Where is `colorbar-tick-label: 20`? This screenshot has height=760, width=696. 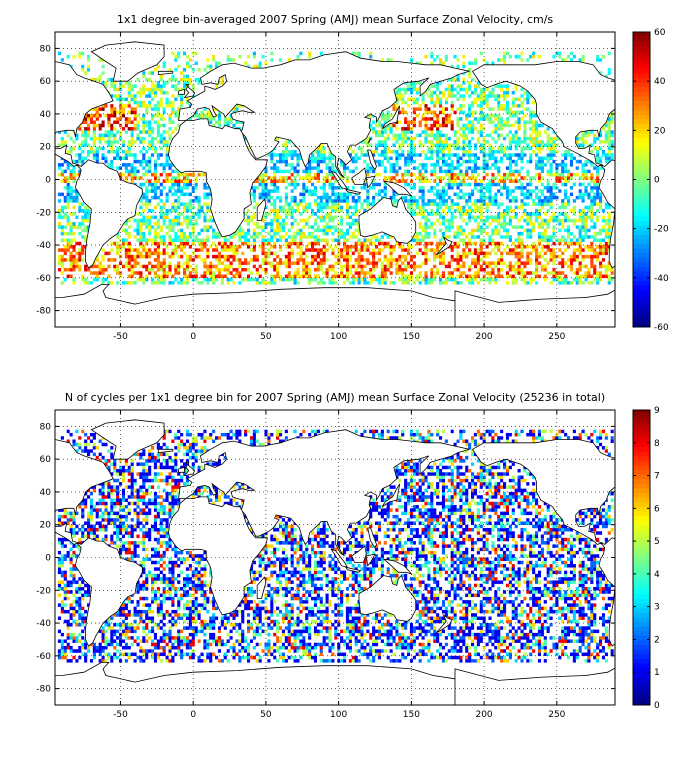 colorbar-tick-label: 20 is located at coordinates (660, 131).